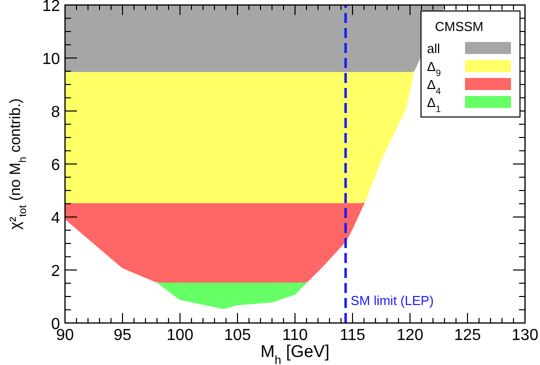 Image resolution: width=540 pixels, height=365 pixels. Describe the element at coordinates (51, 7) in the screenshot. I see `y-tick-label: 12` at that location.